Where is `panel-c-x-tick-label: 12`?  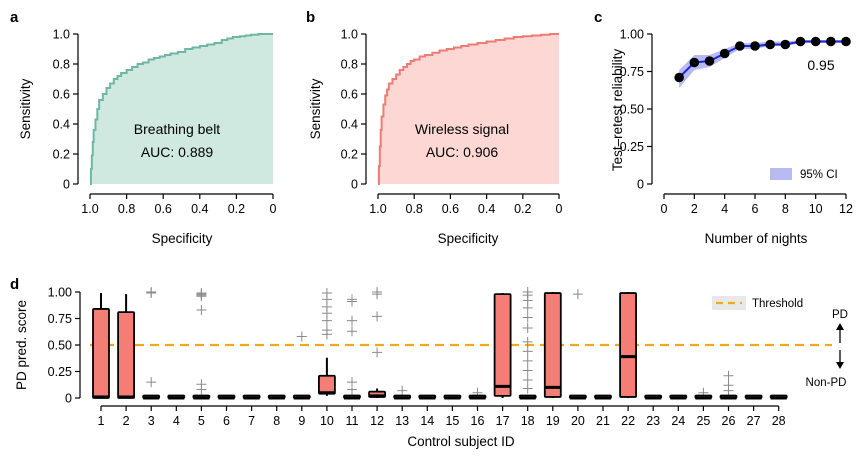 panel-c-x-tick-label: 12 is located at coordinates (846, 209).